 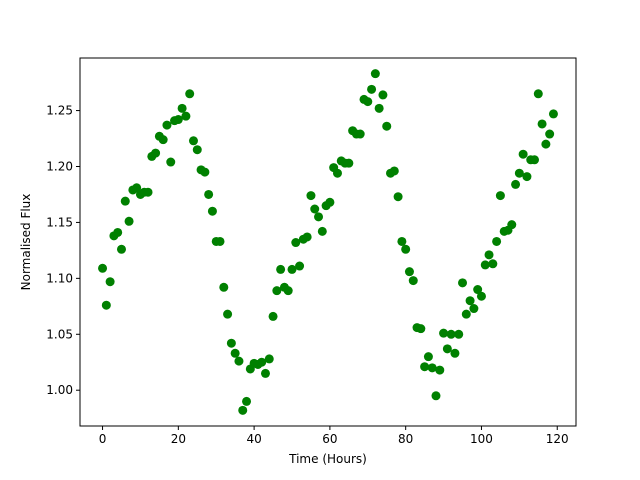 What do you see at coordinates (59, 278) in the screenshot?
I see `y-tick-label: 1.10` at bounding box center [59, 278].